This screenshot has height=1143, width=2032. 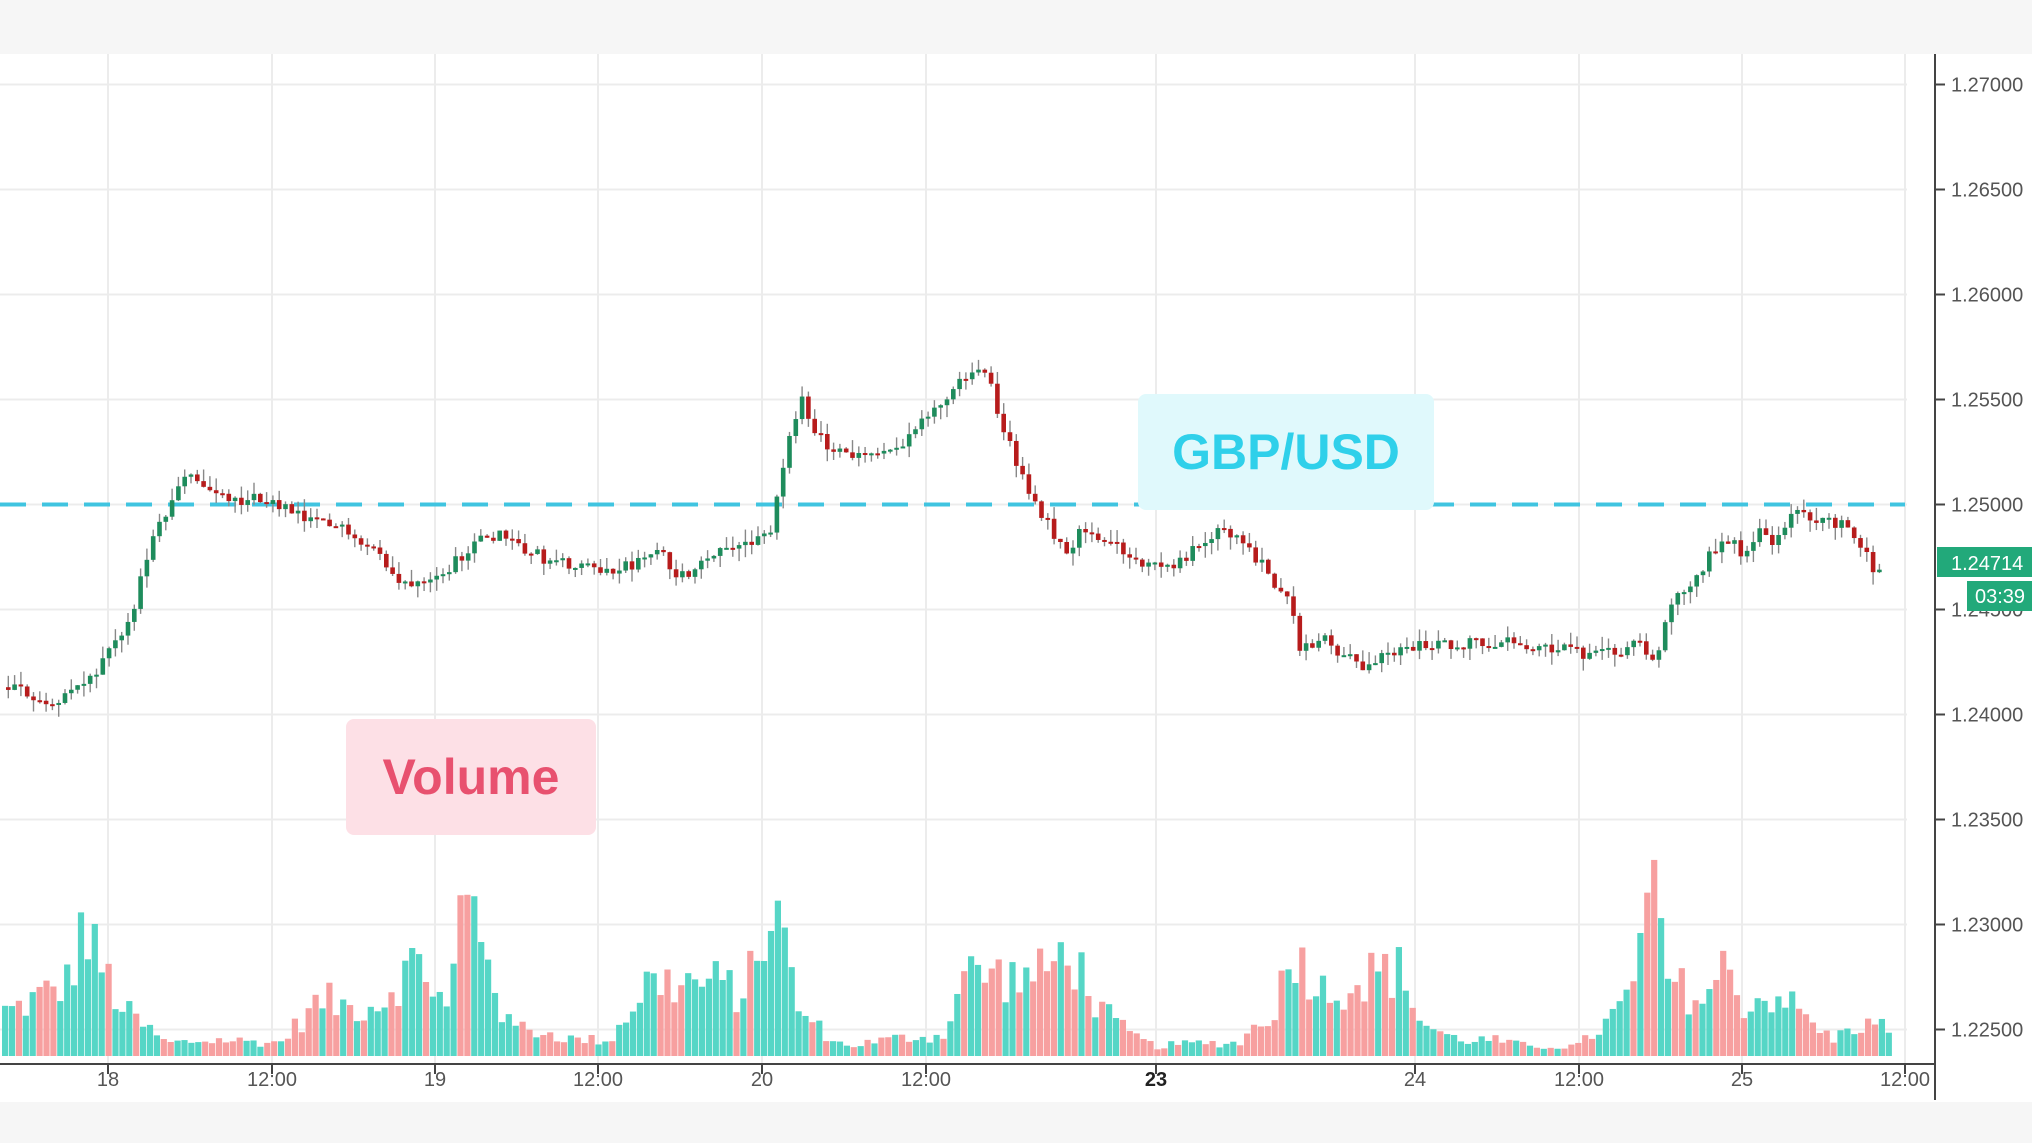 I want to click on y-tick-label: 1.24000, so click(x=1987, y=716).